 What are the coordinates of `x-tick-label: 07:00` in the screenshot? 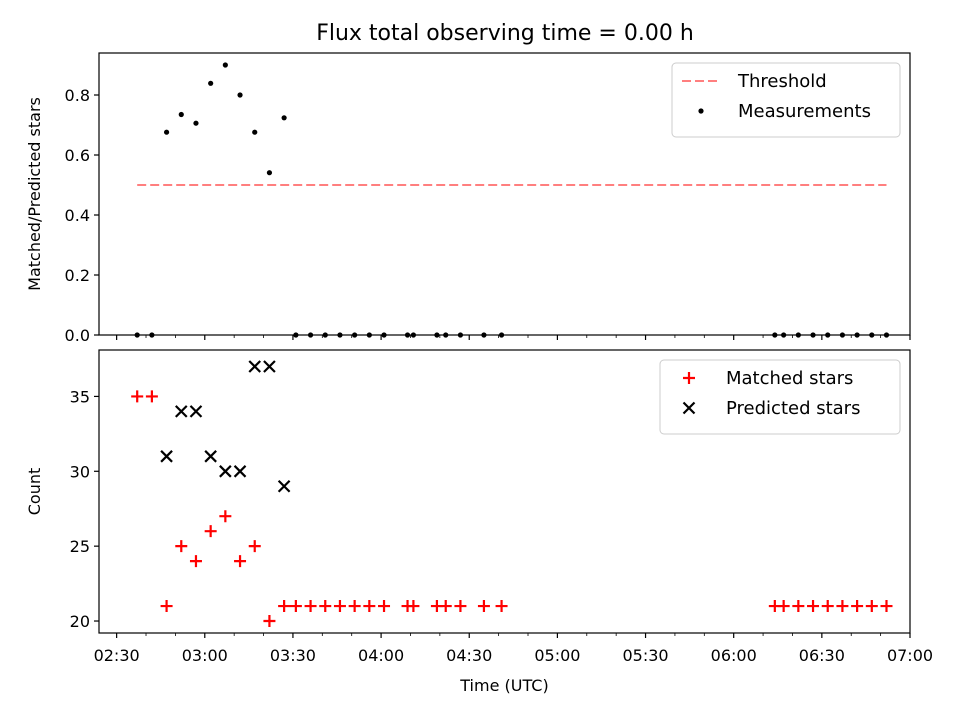 It's located at (910, 655).